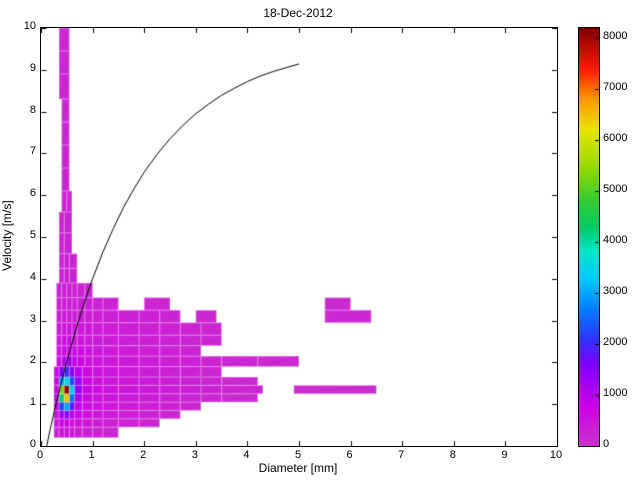  Describe the element at coordinates (615, 342) in the screenshot. I see `colorbar-tick-label: 2000` at that location.